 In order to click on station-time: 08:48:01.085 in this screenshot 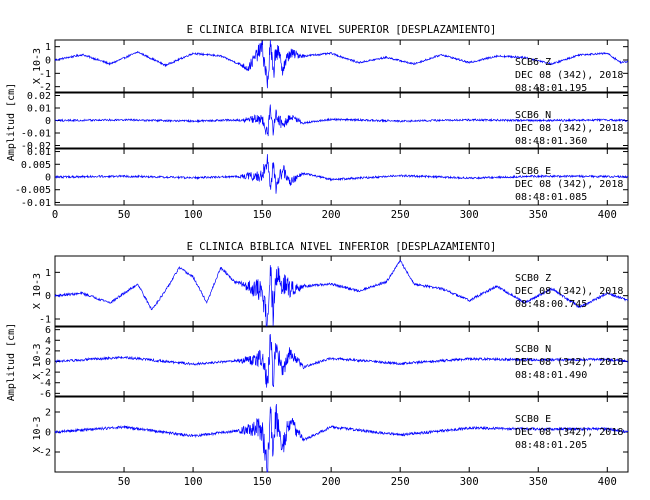, I will do `click(551, 197)`.